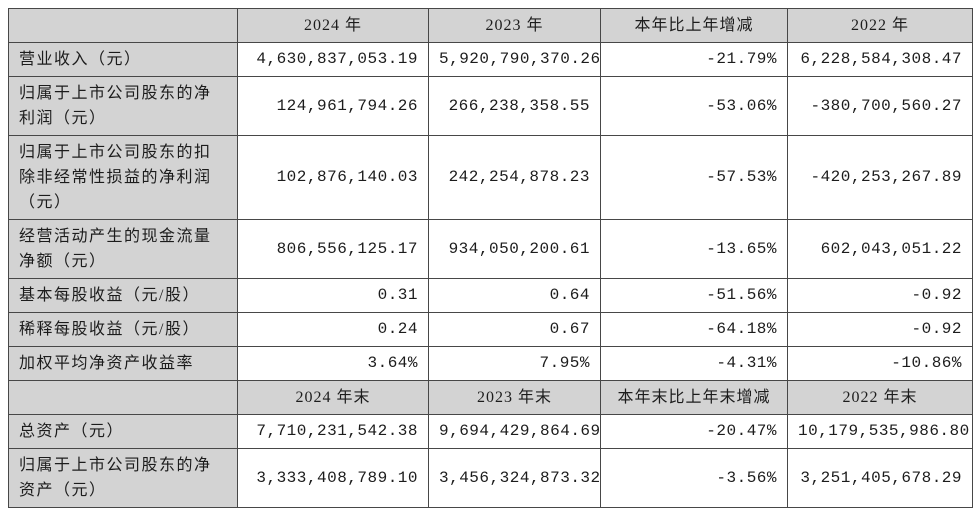 This screenshot has height=508, width=980. Describe the element at coordinates (694, 25) in the screenshot. I see `col-header-yoy-change: 本年比上年增减` at that location.